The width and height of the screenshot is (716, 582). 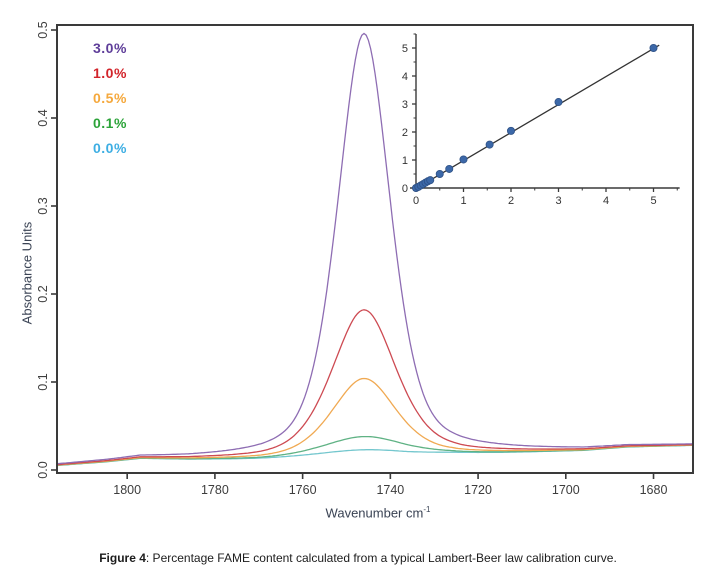 What do you see at coordinates (375, 421) in the screenshot?
I see `spectrum-curve-0.5%` at bounding box center [375, 421].